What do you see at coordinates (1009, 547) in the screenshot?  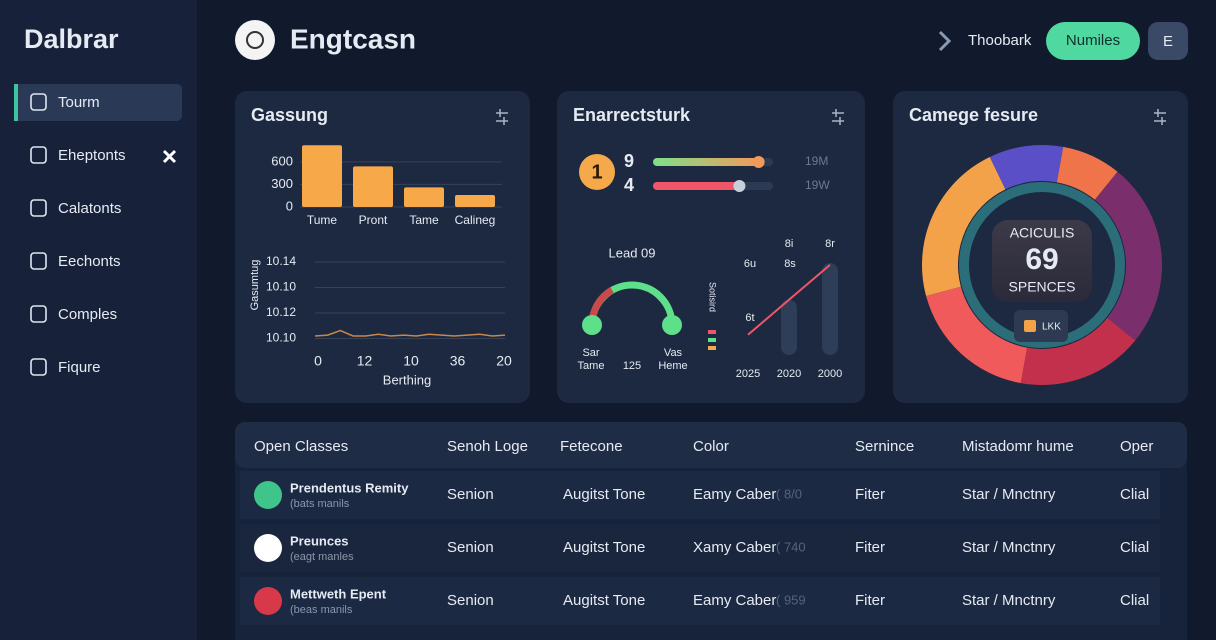 I see `table-cell: Star / Mnctnry` at bounding box center [1009, 547].